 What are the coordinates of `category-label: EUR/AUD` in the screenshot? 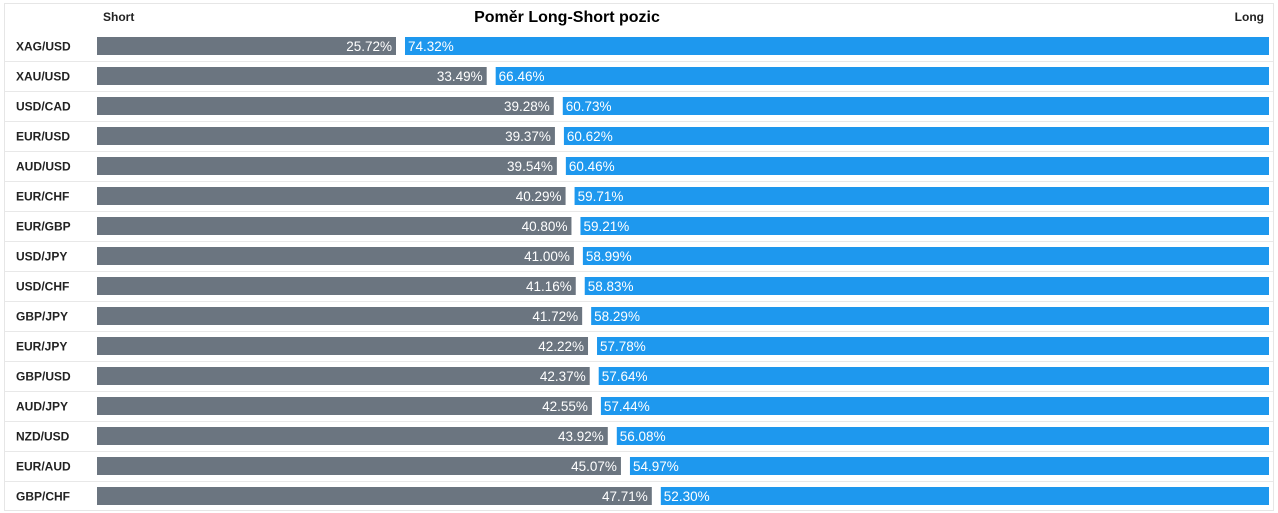 It's located at (43, 467).